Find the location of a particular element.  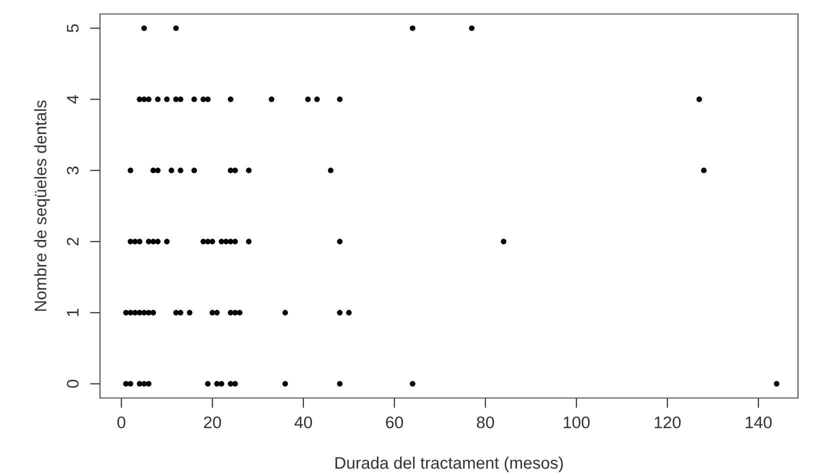

x-tick-label: 80 is located at coordinates (485, 422).